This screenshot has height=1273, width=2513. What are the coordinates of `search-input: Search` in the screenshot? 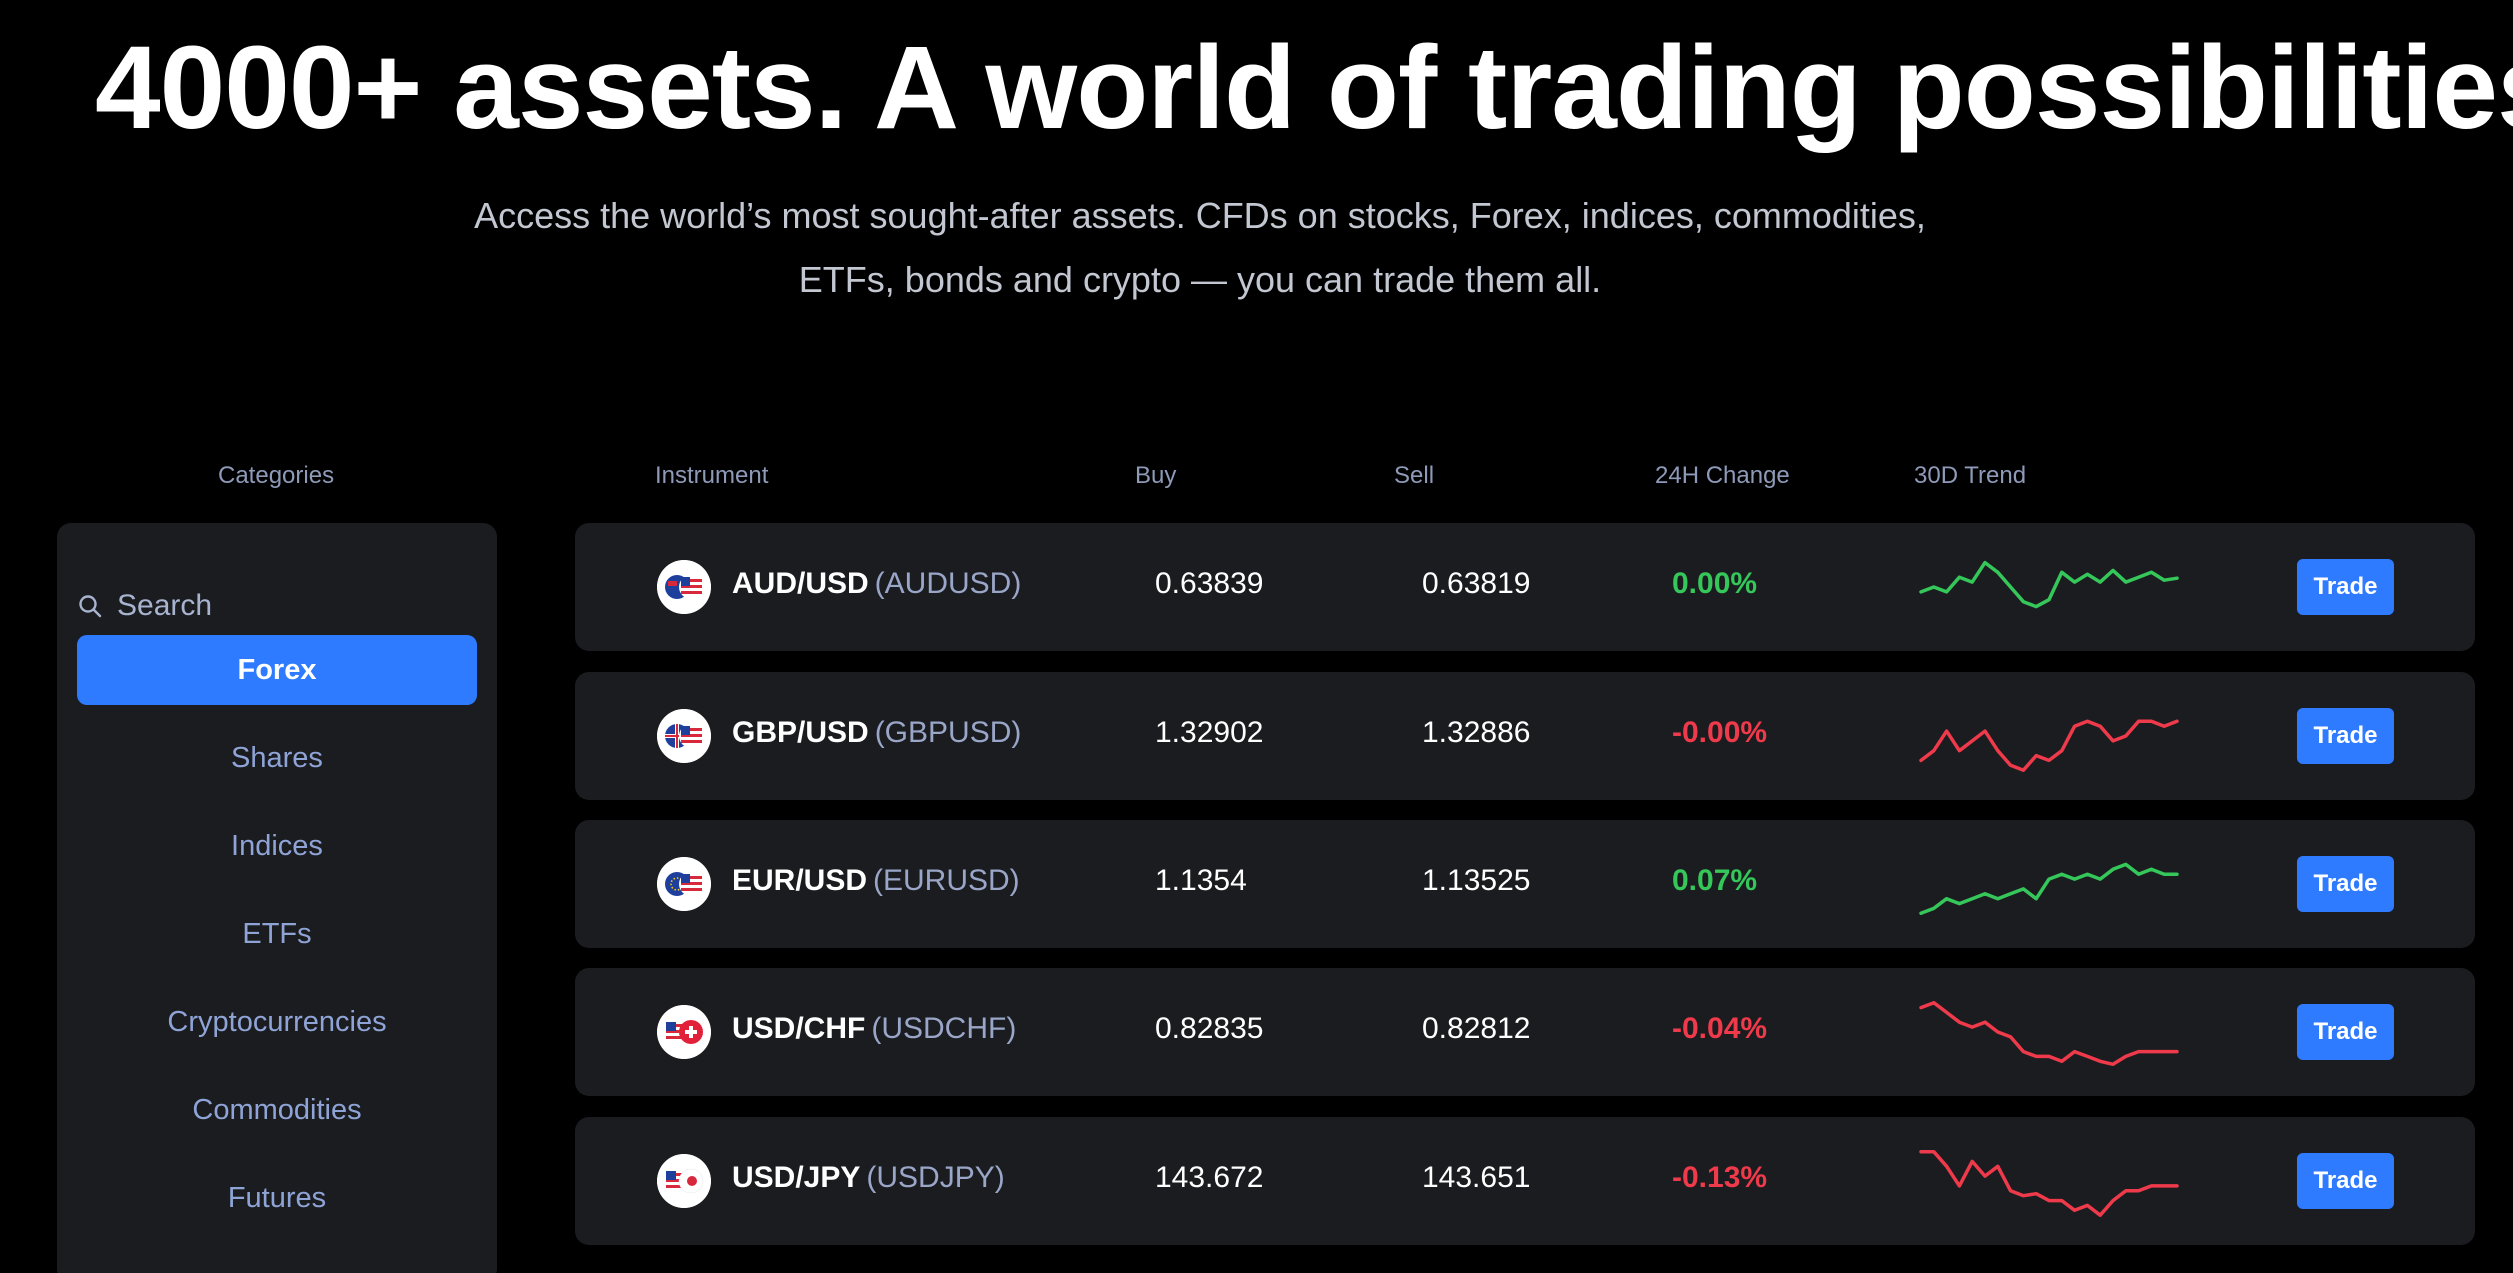 It's located at (277, 606).